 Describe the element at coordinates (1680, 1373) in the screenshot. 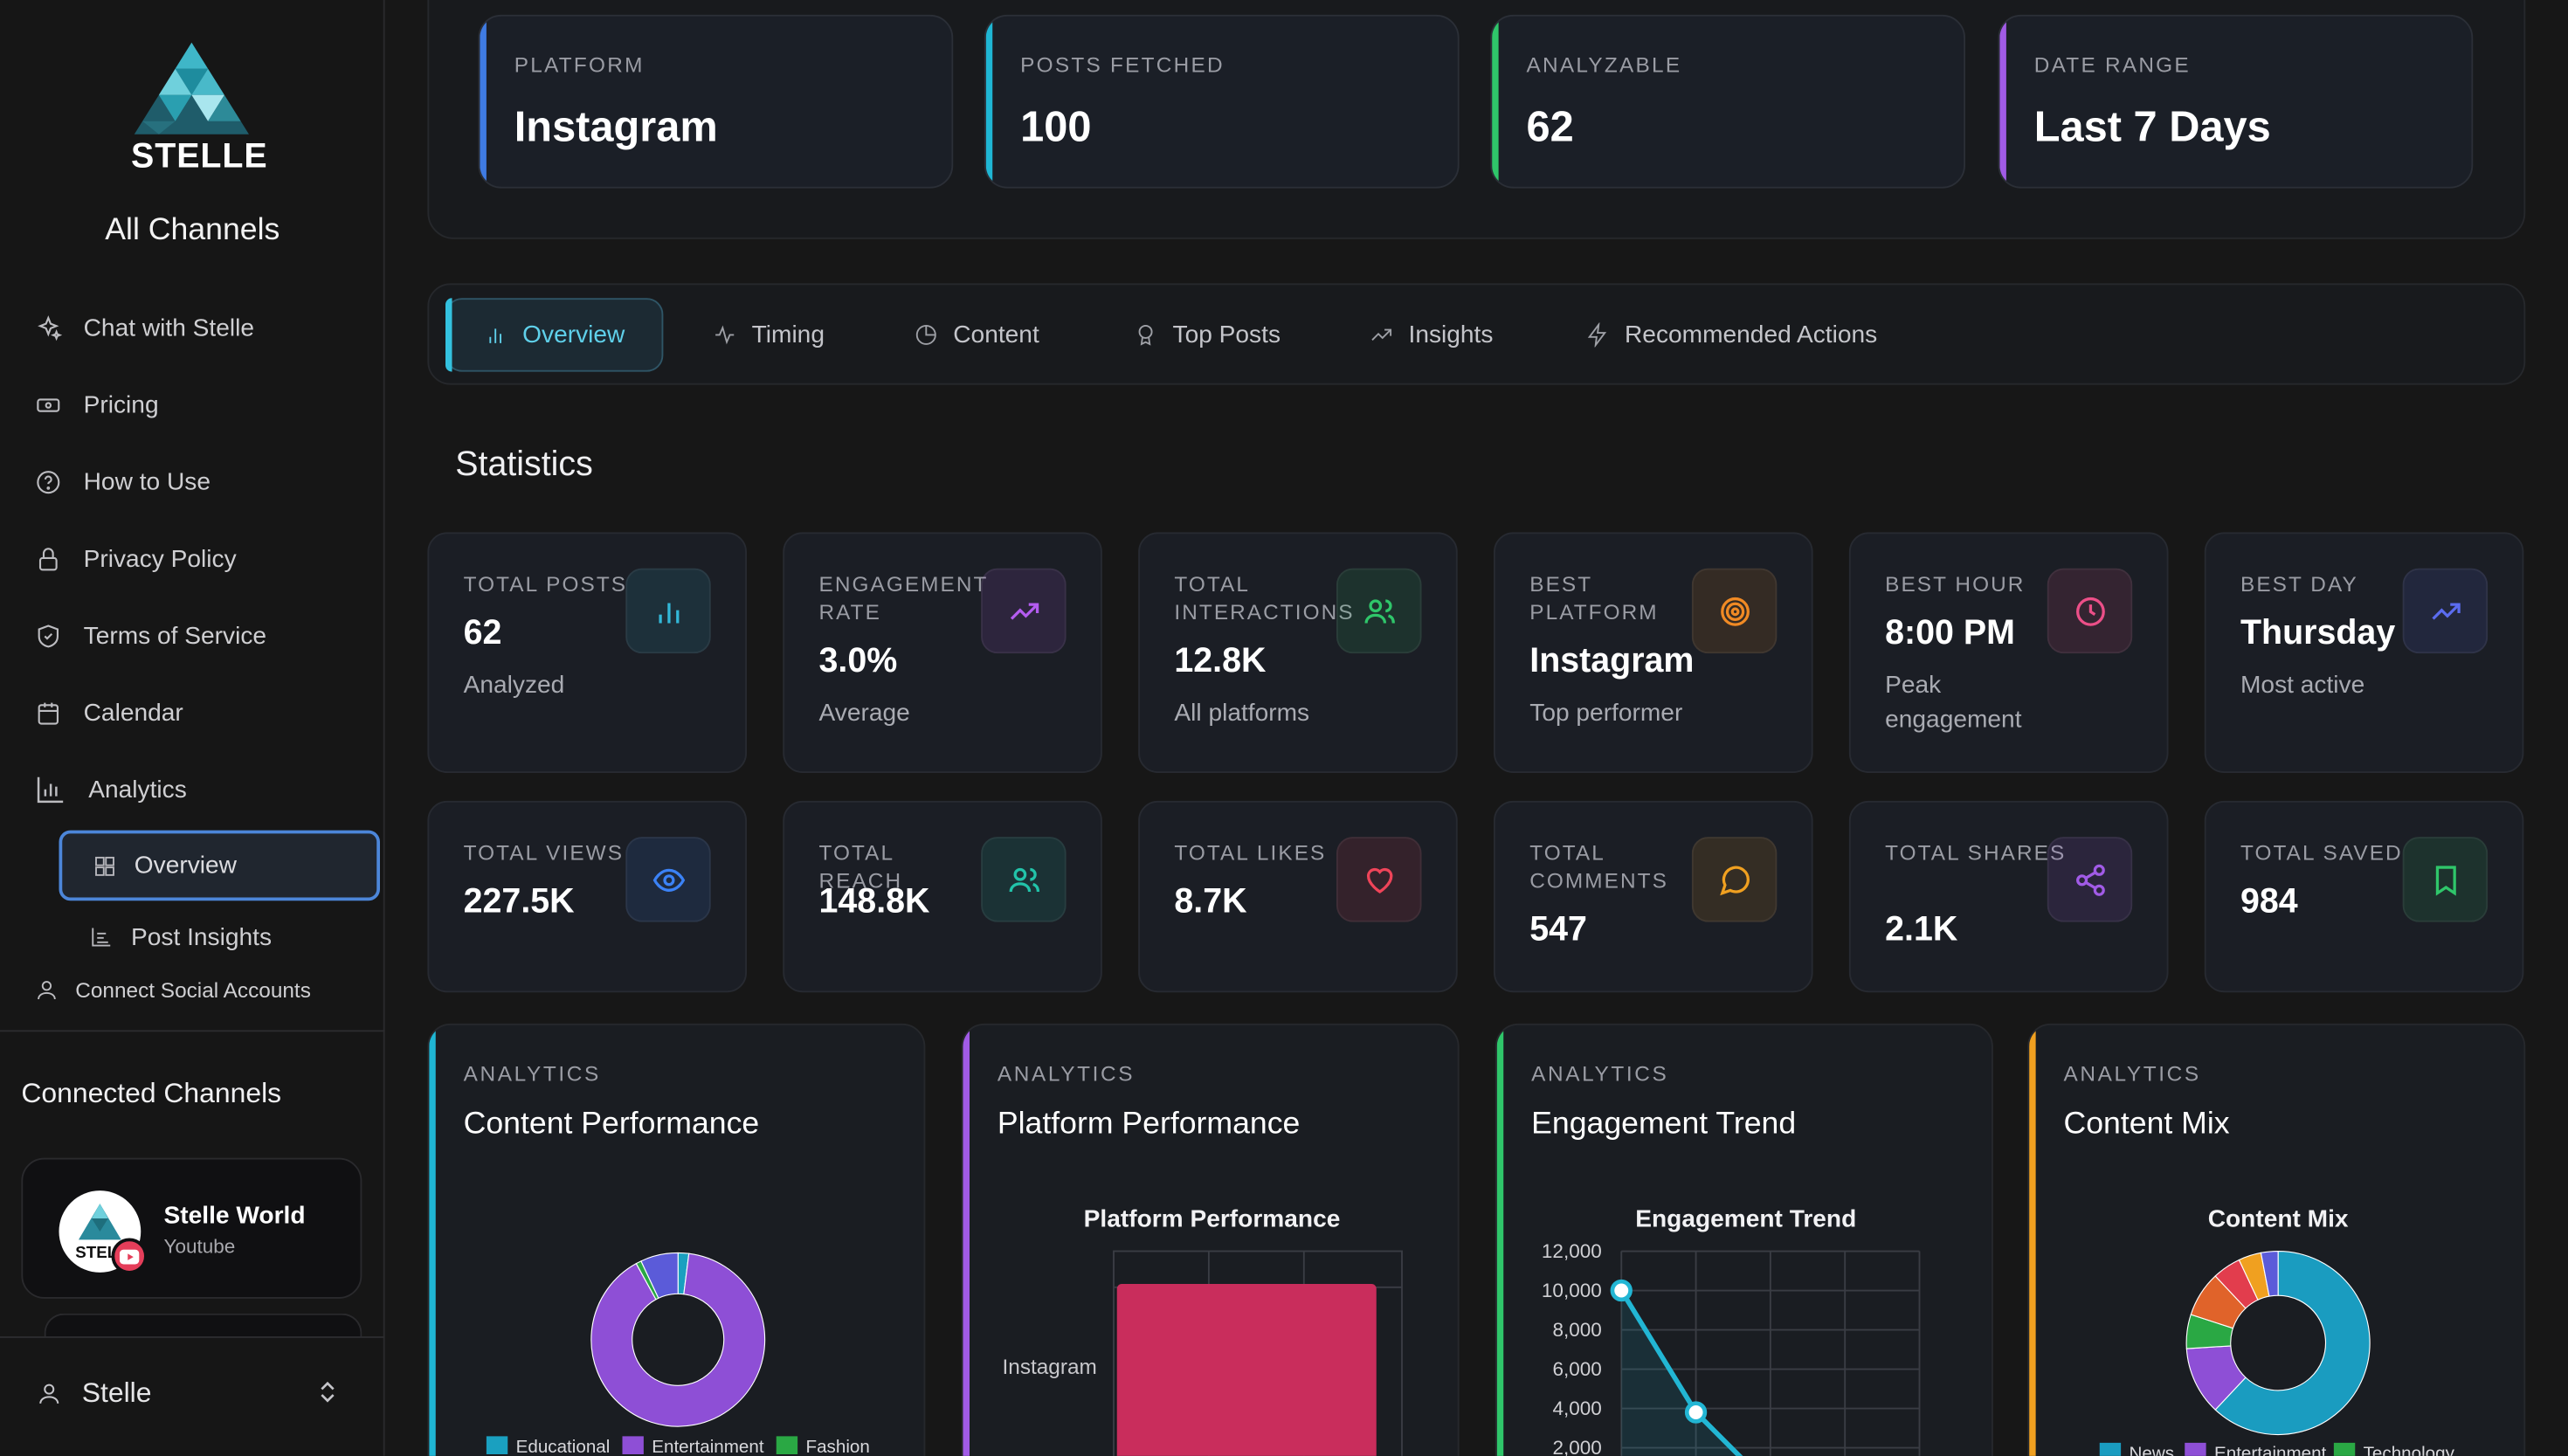

I see `area-fill` at that location.